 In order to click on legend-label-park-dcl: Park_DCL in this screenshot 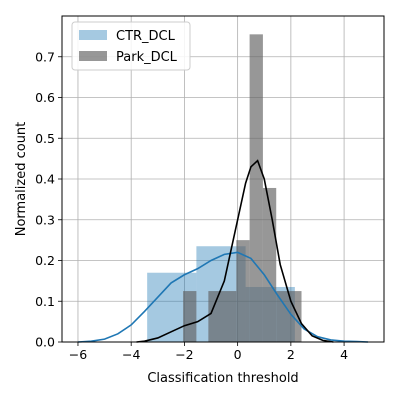, I will do `click(147, 57)`.